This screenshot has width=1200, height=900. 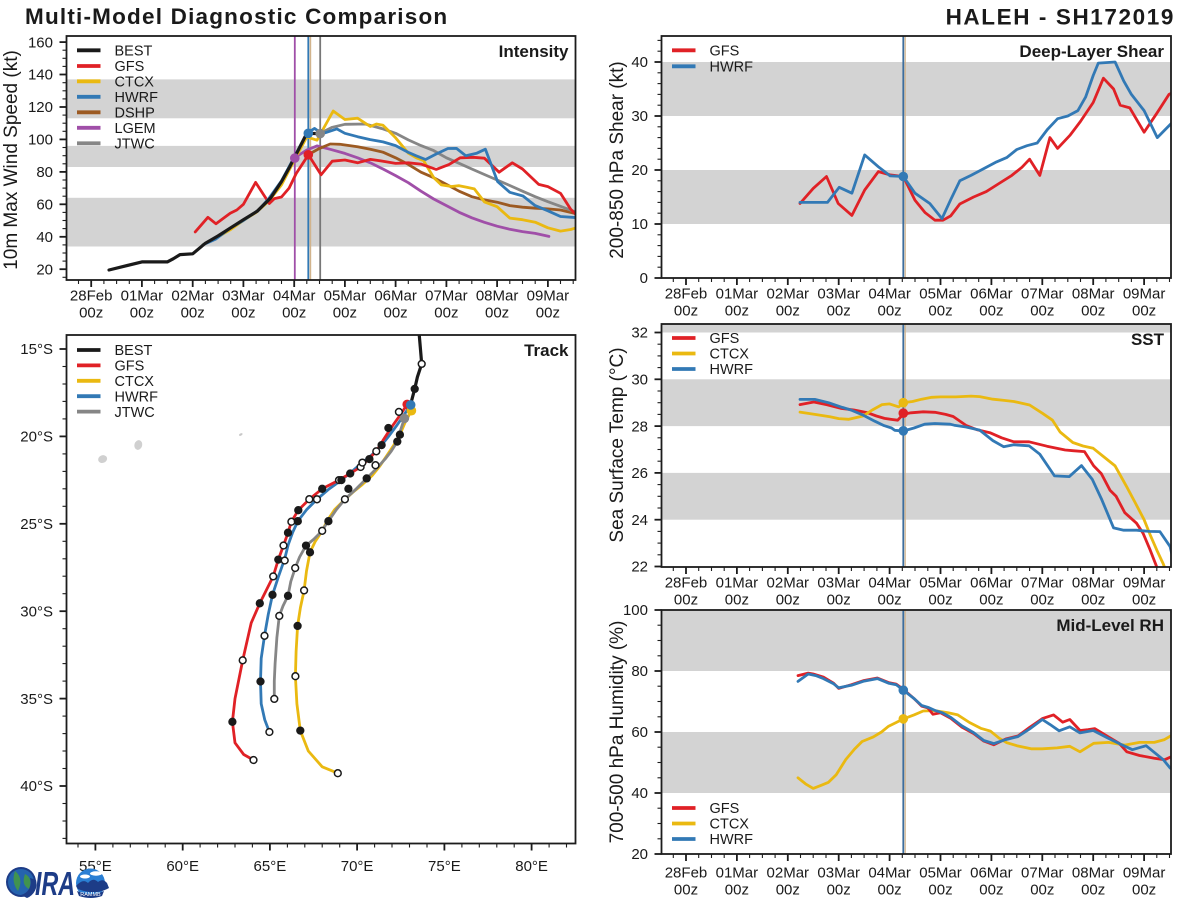 I want to click on svg-text: 24, so click(x=639, y=520).